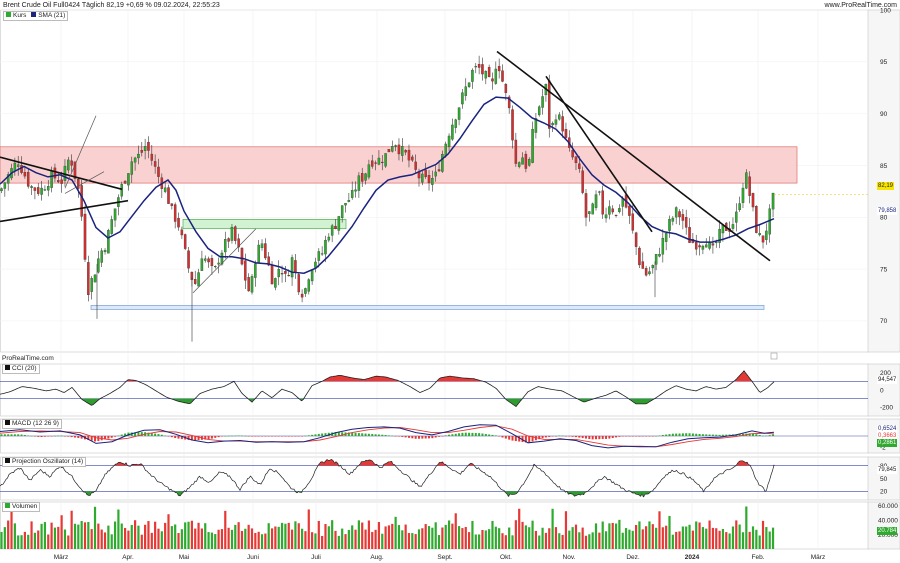 This screenshot has width=900, height=563. What do you see at coordinates (35, 423) in the screenshot?
I see `macd-title: MACD (12 26 9)` at bounding box center [35, 423].